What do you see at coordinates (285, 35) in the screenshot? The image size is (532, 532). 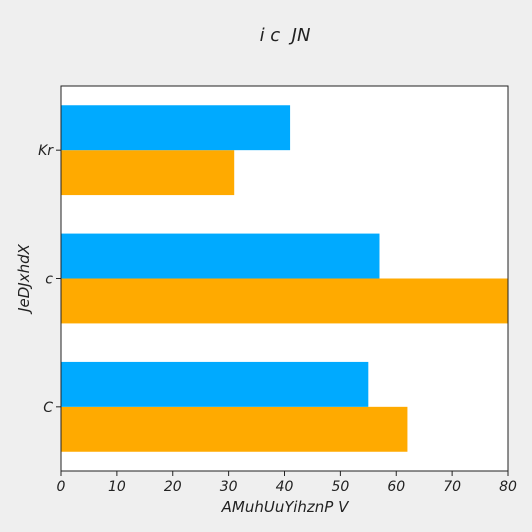 I see `chart-title: i c JN` at bounding box center [285, 35].